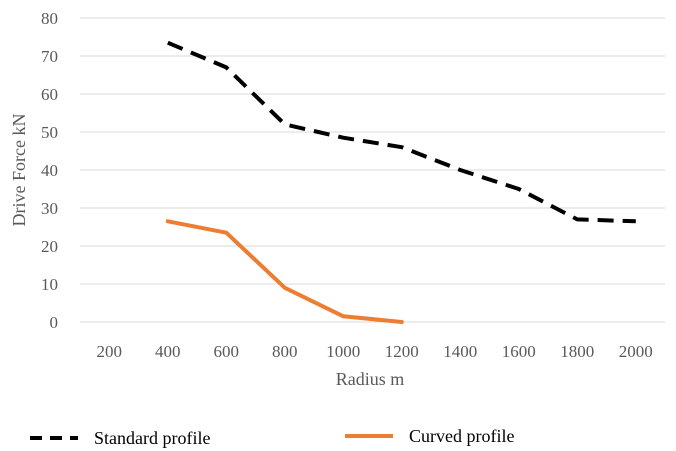 This screenshot has height=451, width=676. Describe the element at coordinates (49, 246) in the screenshot. I see `y-tick-label: 20` at that location.